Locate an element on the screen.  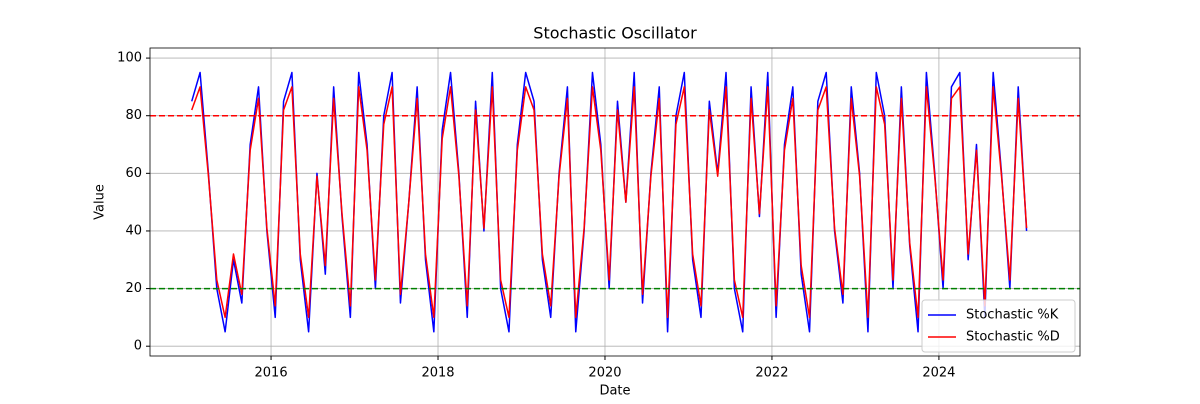
y-tick-label: 60 is located at coordinates (133, 173).